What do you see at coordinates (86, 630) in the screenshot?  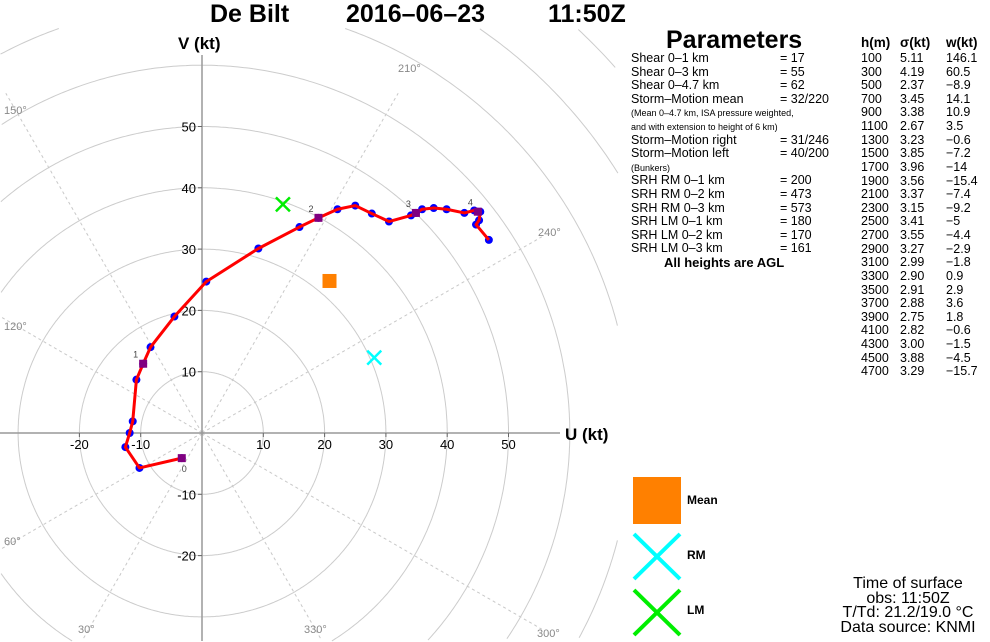 I see `direction-label: 30°` at bounding box center [86, 630].